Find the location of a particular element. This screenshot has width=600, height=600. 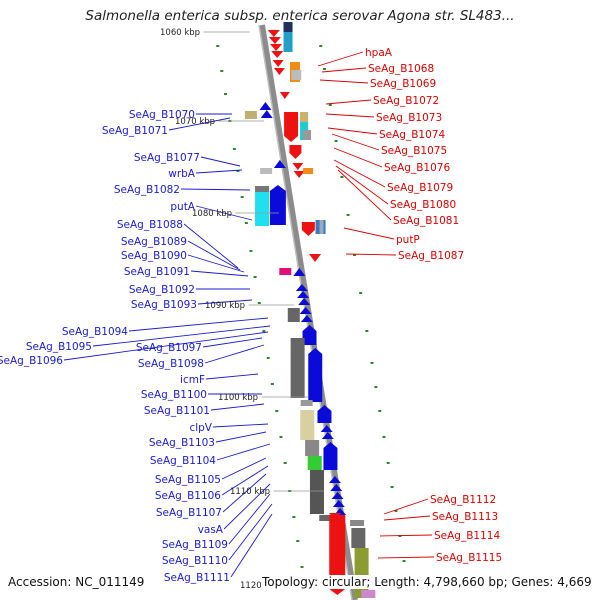

gene-label-seag_b1113: SeAg_B1113 is located at coordinates (465, 517).